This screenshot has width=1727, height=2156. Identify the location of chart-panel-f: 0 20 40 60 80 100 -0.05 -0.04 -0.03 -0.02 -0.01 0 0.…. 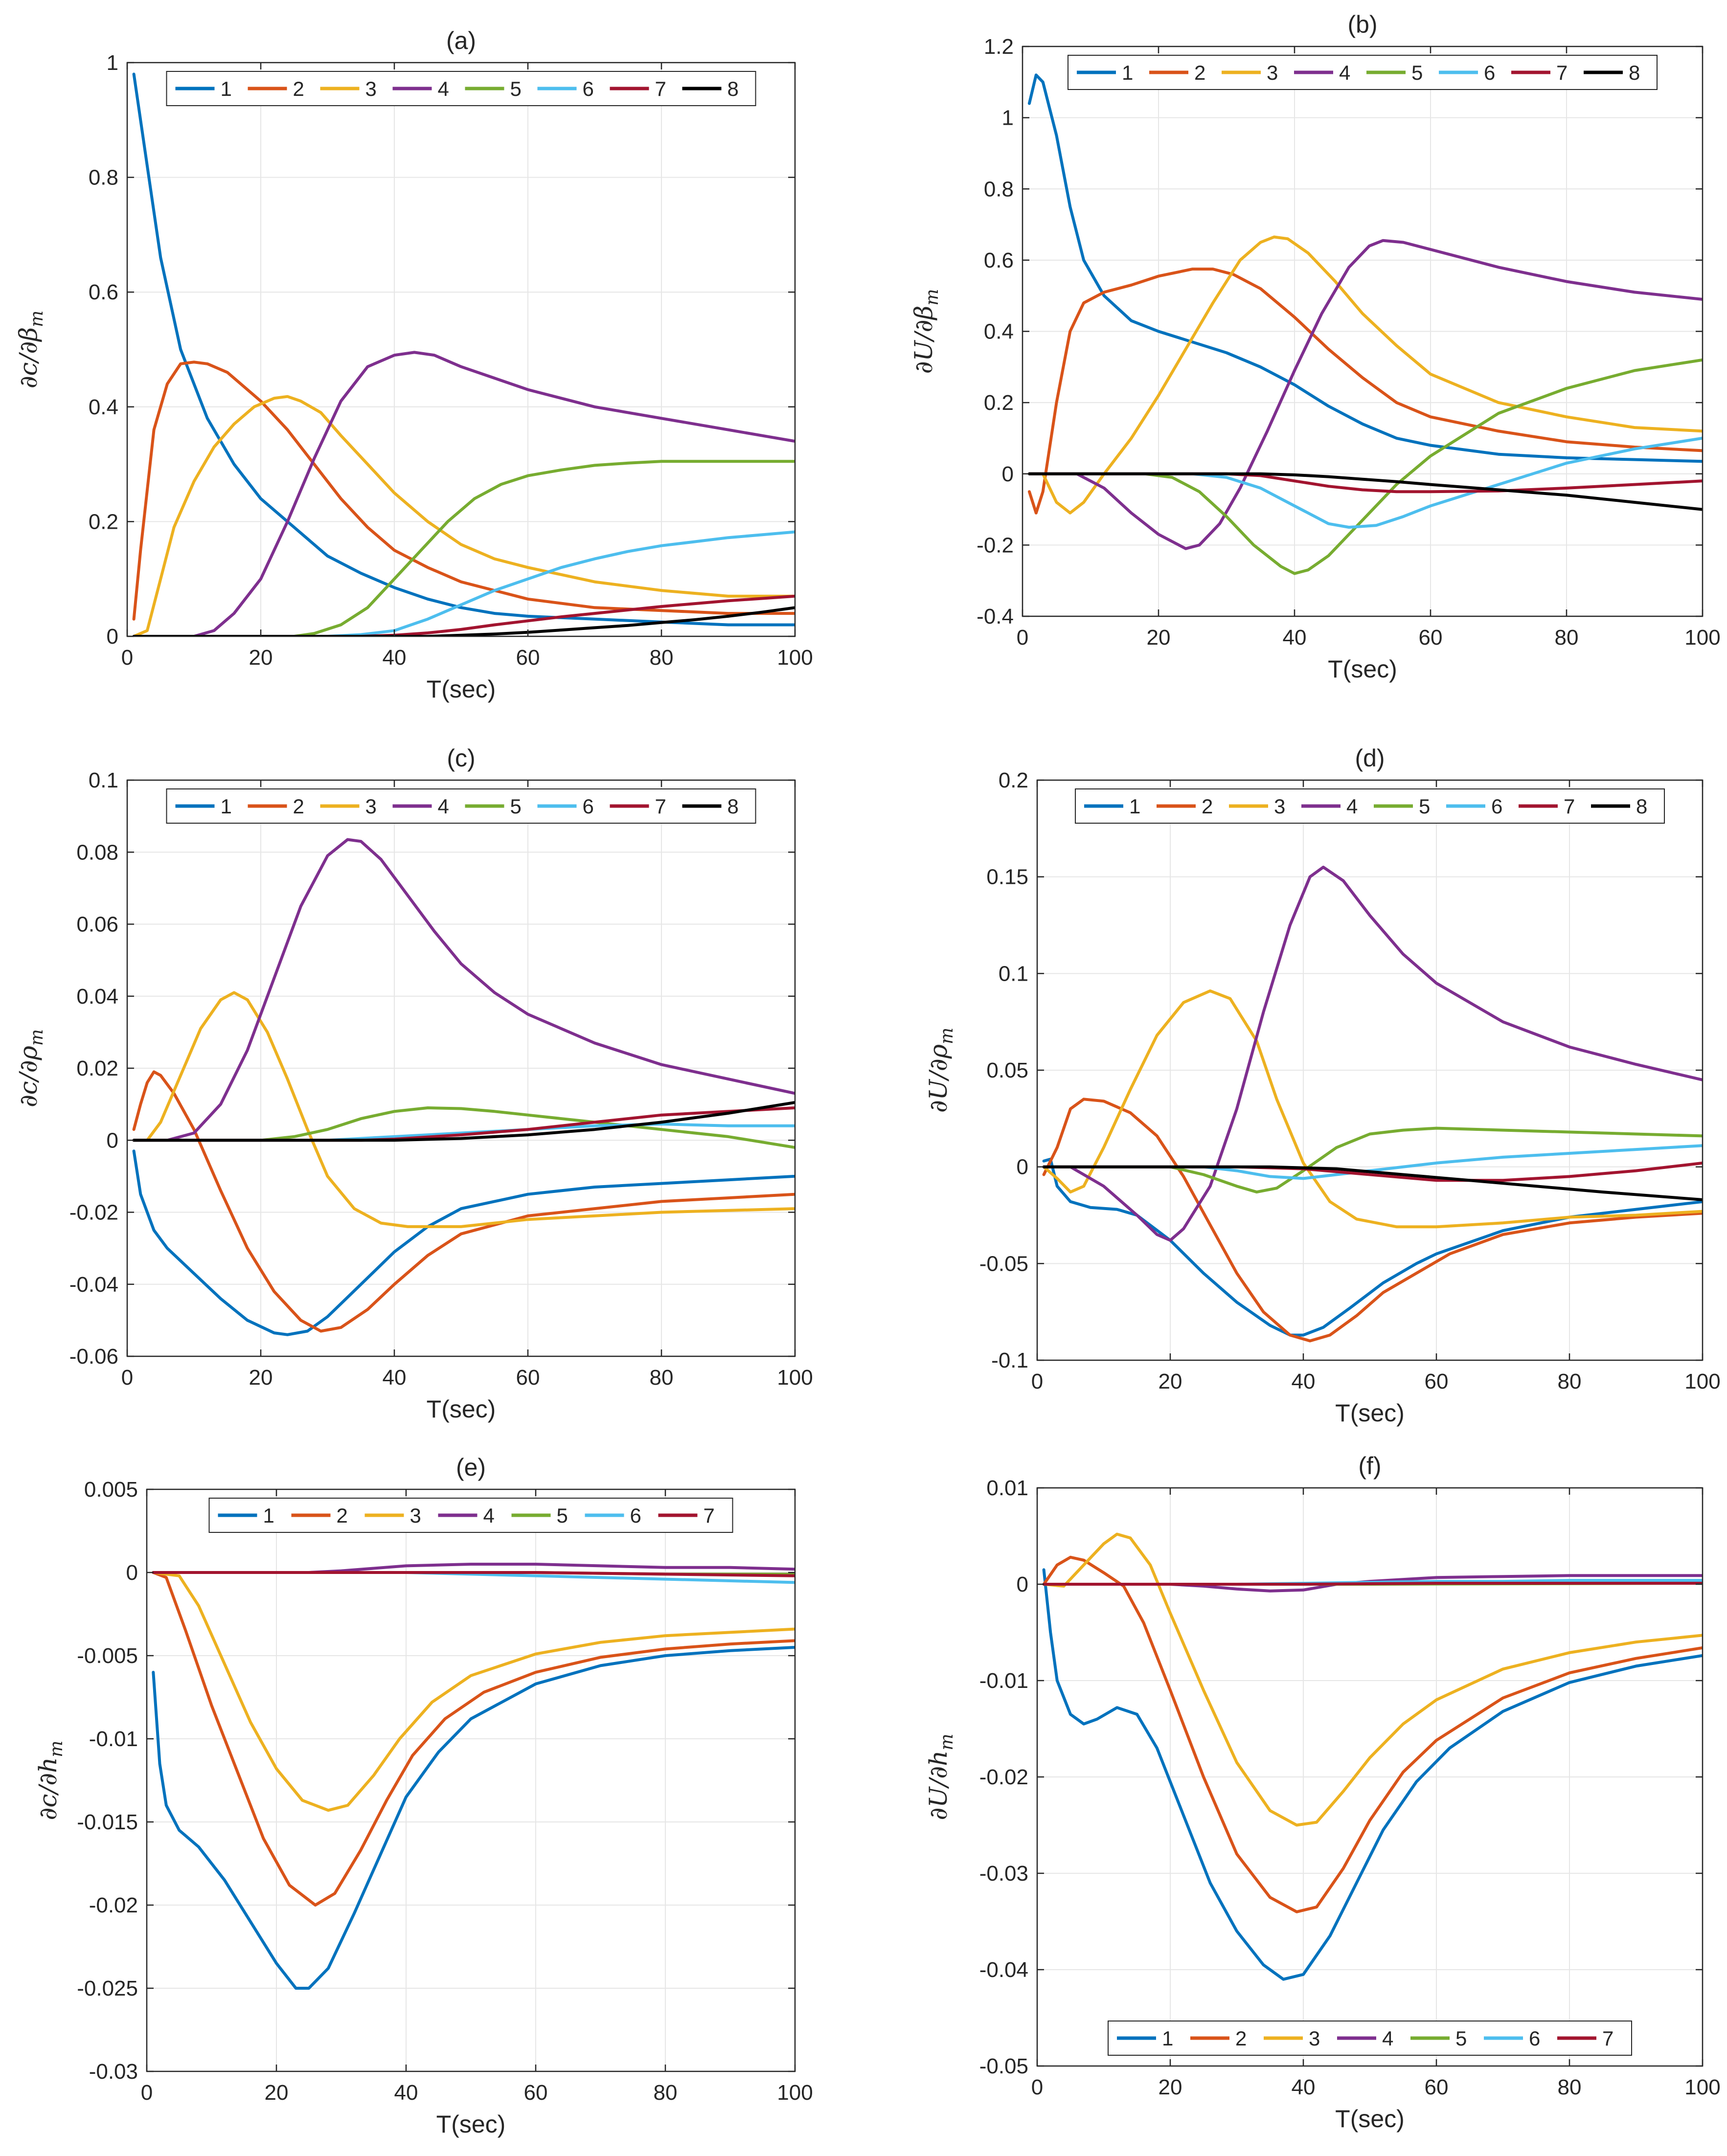
(1322, 1792).